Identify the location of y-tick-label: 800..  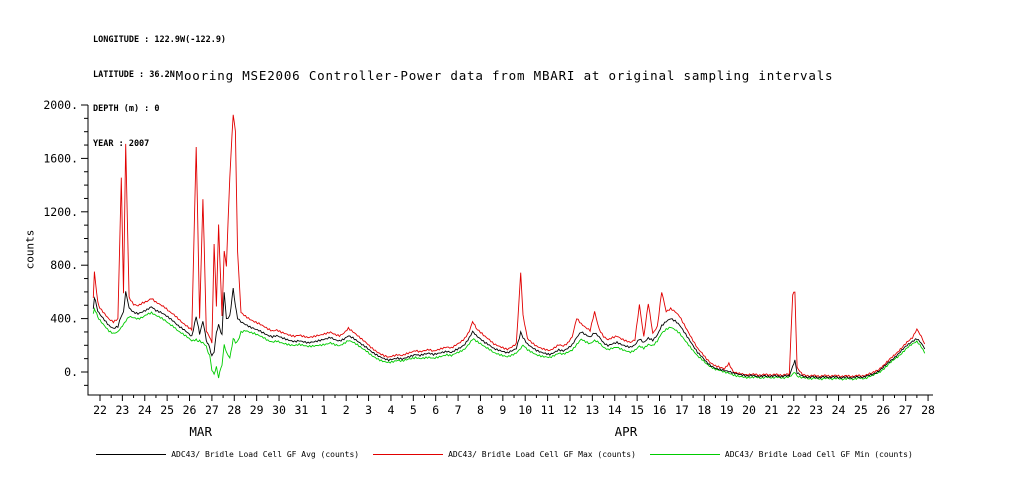
(64, 265).